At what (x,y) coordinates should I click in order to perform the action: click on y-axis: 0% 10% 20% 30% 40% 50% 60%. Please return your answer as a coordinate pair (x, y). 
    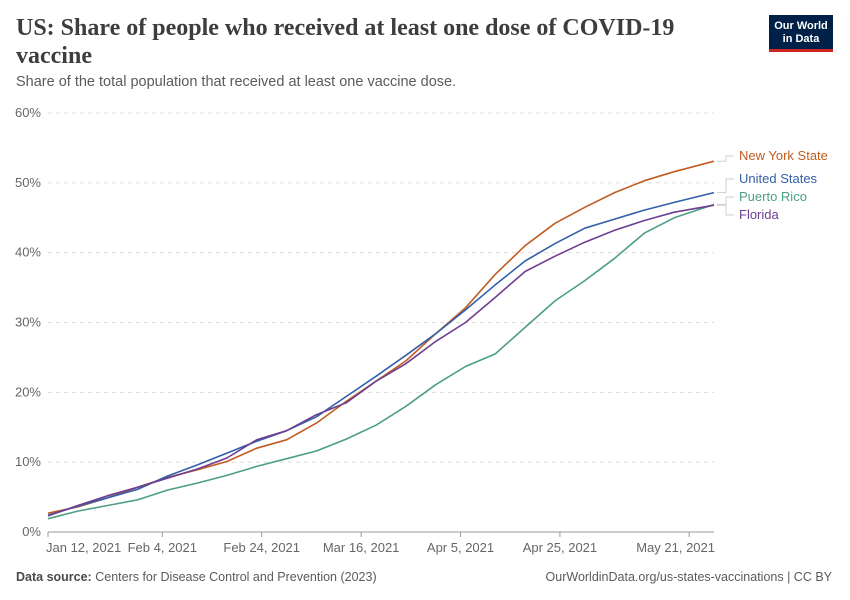
    Looking at the image, I should click on (28, 322).